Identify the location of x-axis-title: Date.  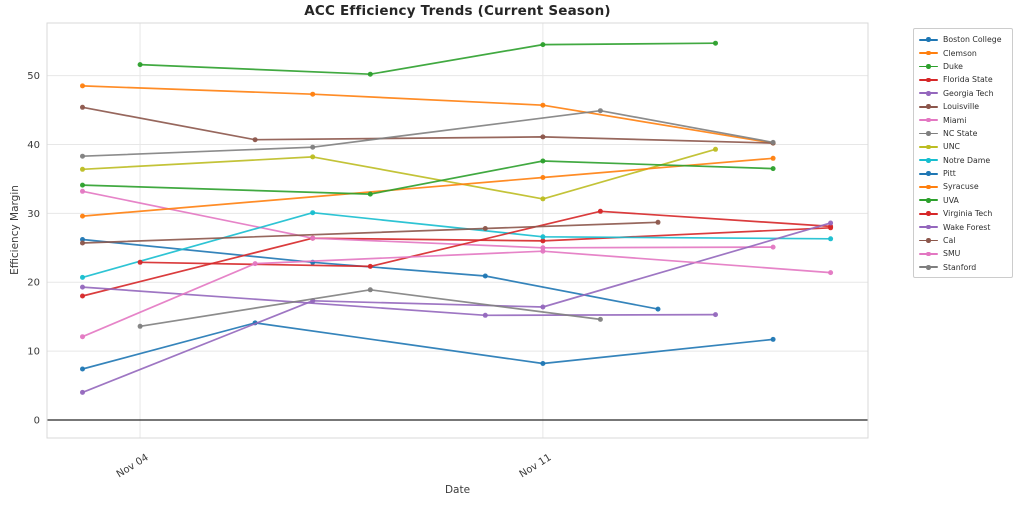
(457, 490).